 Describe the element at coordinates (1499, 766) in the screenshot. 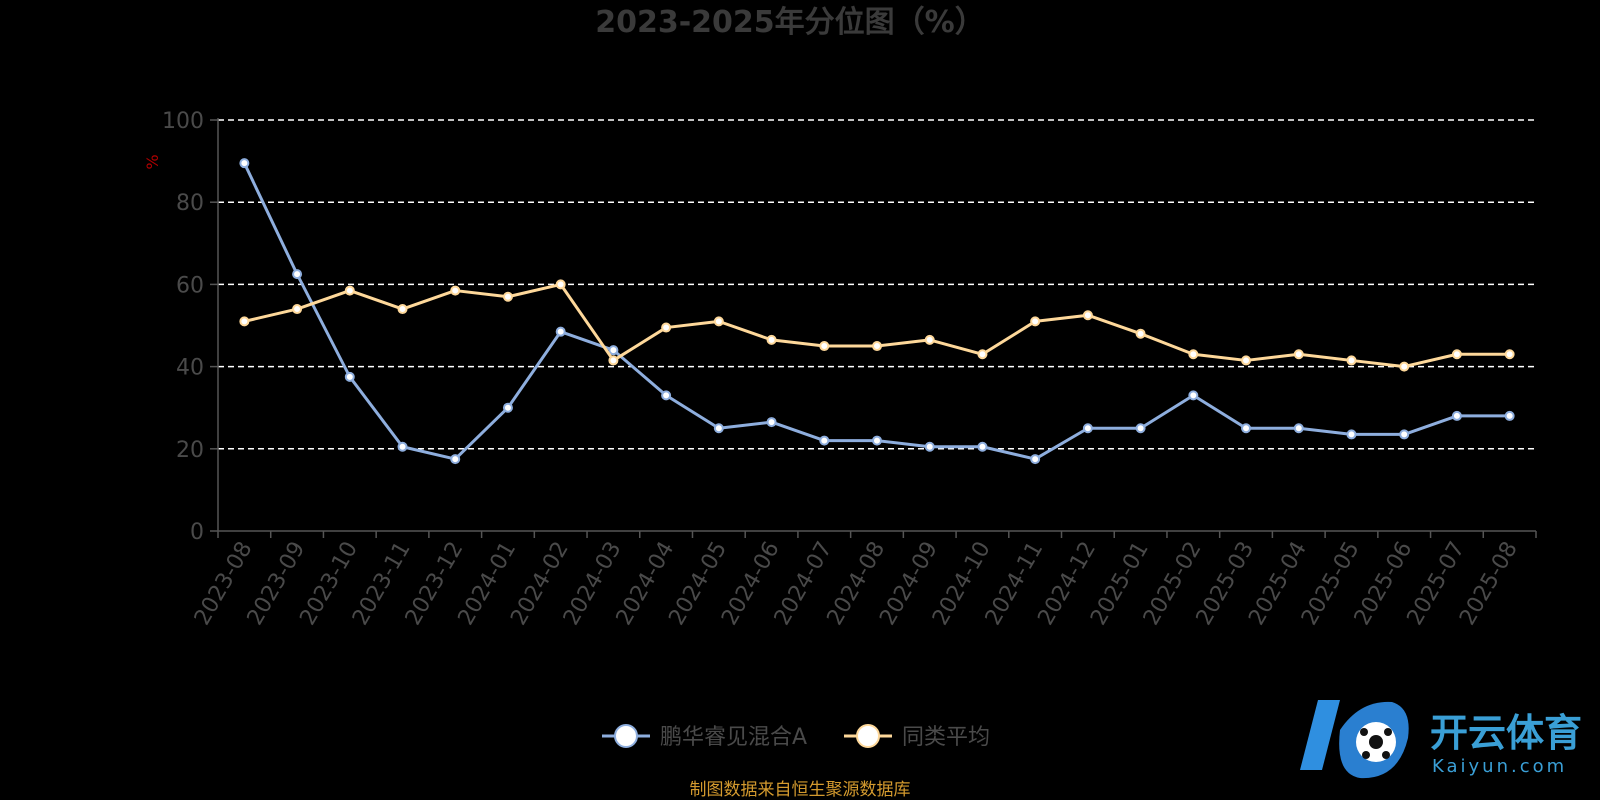

I see `watermark-en: Kaiyun.com` at that location.